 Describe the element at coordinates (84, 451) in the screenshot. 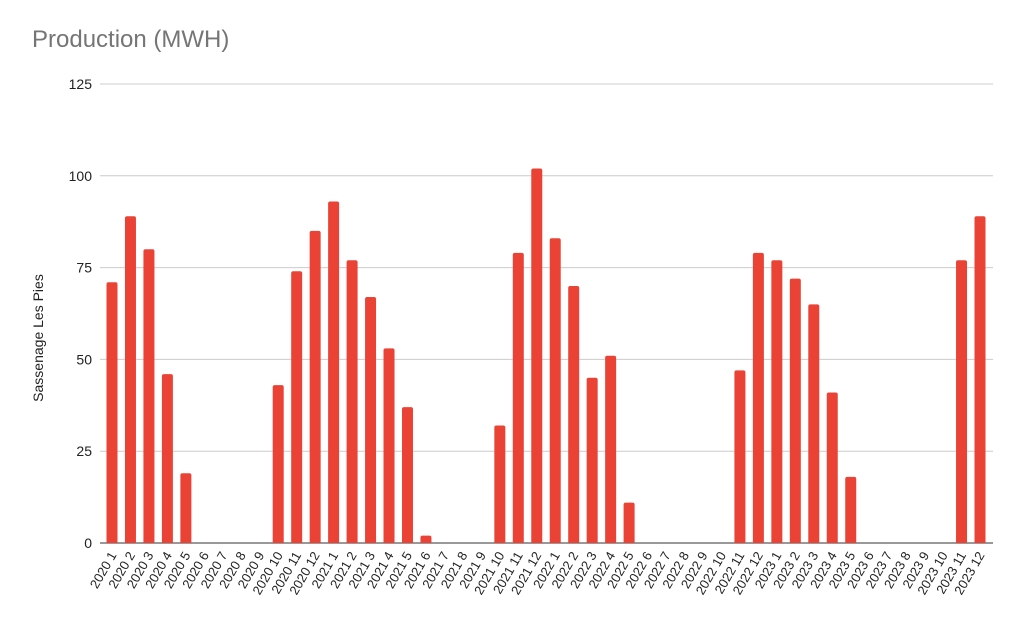

I see `y-tick-label: 25` at that location.